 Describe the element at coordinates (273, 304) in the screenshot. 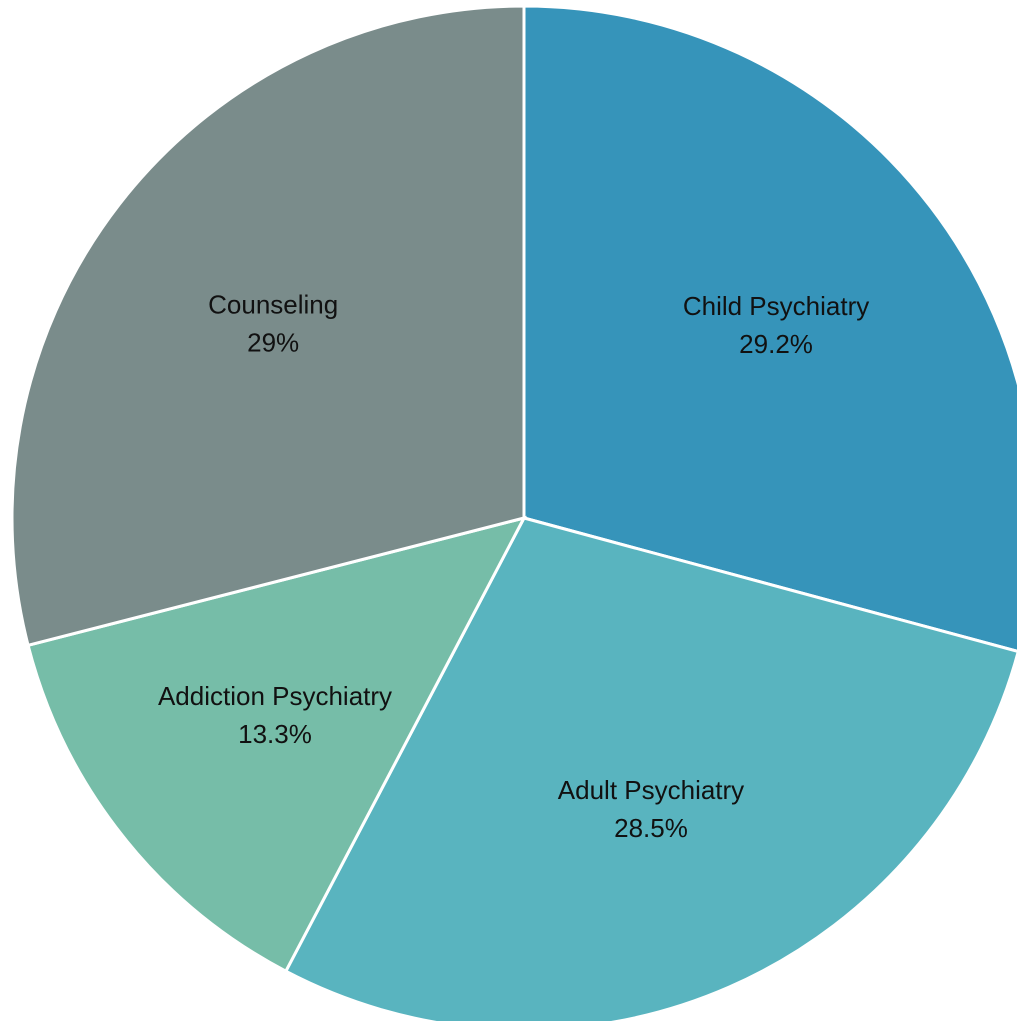

I see `slice-label-counseling: Counseling` at that location.